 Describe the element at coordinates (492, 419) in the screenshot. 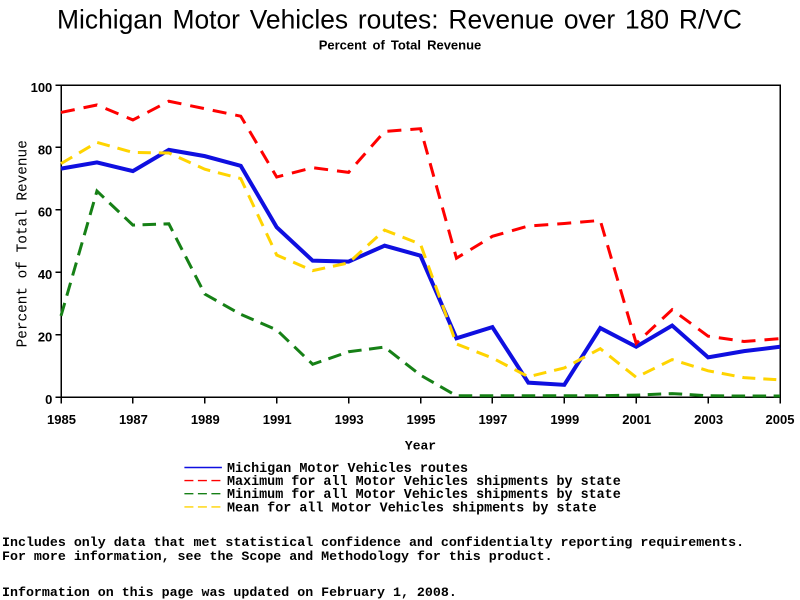

I see `svg-text: 1997` at that location.